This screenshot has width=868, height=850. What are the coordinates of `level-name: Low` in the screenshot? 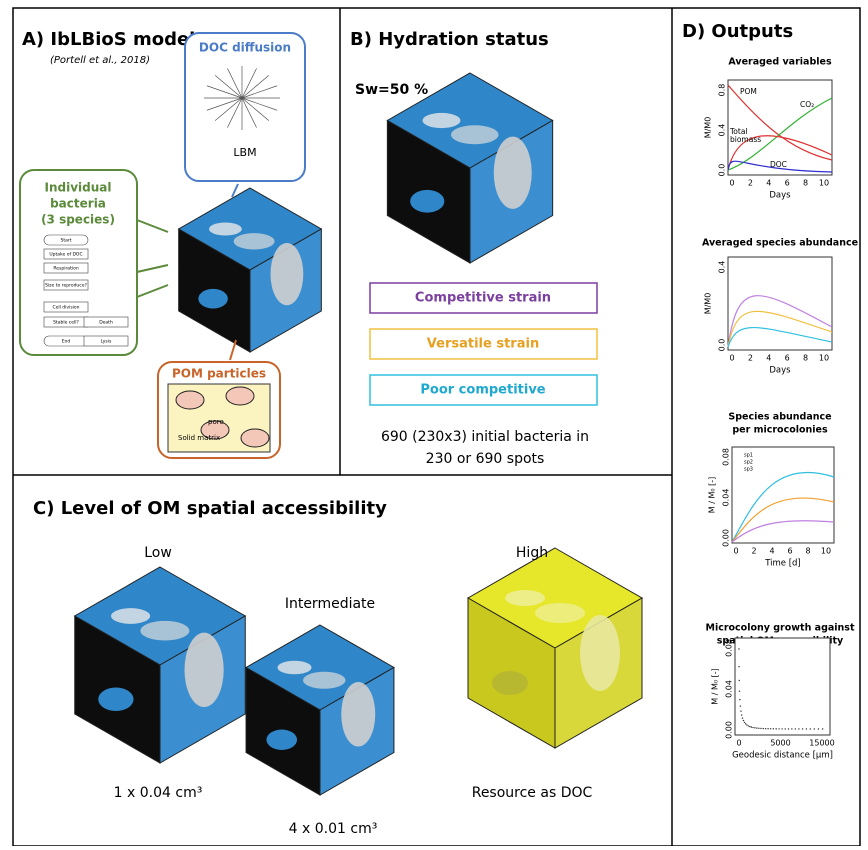 It's located at (158, 553).